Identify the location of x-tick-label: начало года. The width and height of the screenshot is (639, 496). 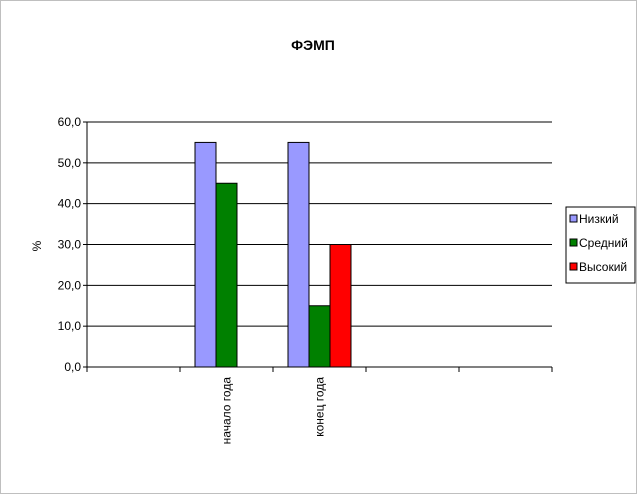
(227, 411).